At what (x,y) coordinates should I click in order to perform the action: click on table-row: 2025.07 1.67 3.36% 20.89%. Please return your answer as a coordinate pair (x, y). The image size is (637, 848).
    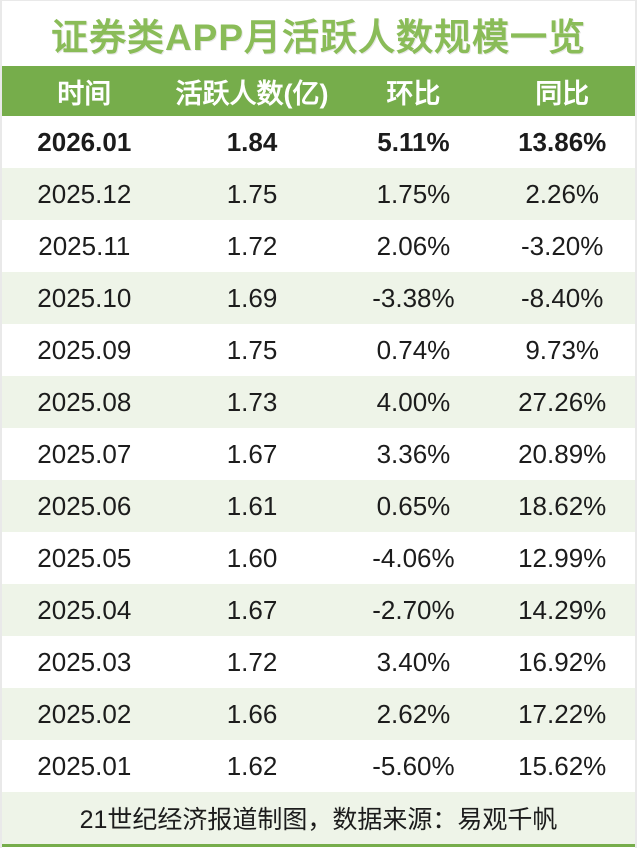
    Looking at the image, I should click on (318, 454).